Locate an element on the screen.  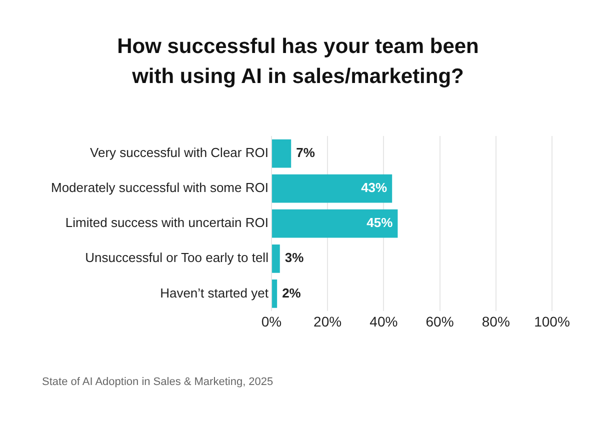
data-label: 2% is located at coordinates (292, 292).